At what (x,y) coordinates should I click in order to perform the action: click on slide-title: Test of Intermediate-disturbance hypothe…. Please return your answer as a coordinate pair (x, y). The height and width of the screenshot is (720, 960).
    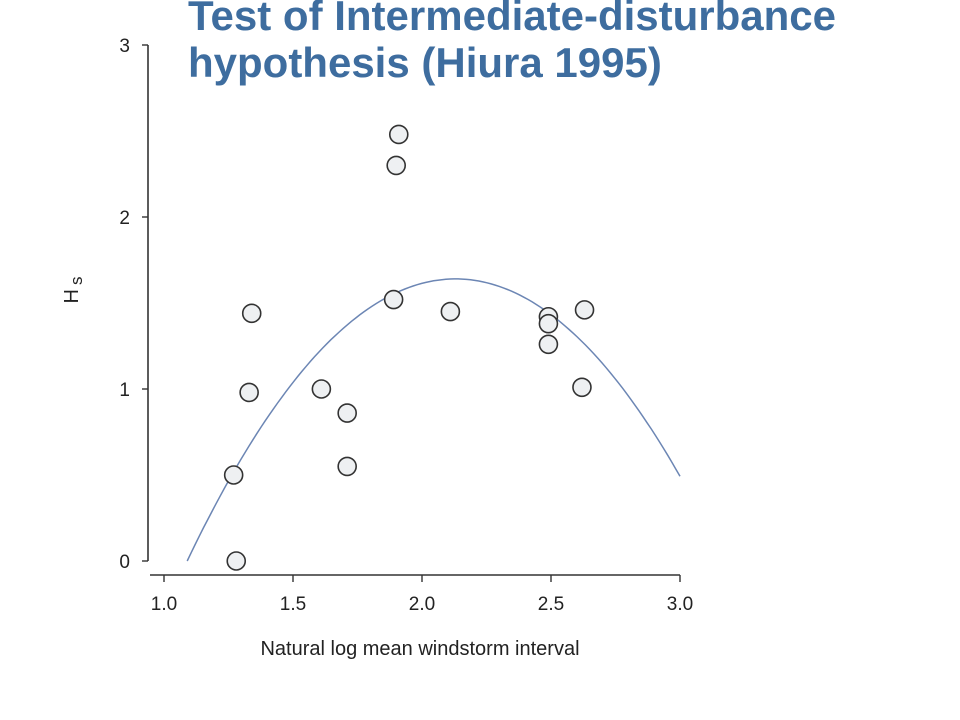
    Looking at the image, I should click on (573, 43).